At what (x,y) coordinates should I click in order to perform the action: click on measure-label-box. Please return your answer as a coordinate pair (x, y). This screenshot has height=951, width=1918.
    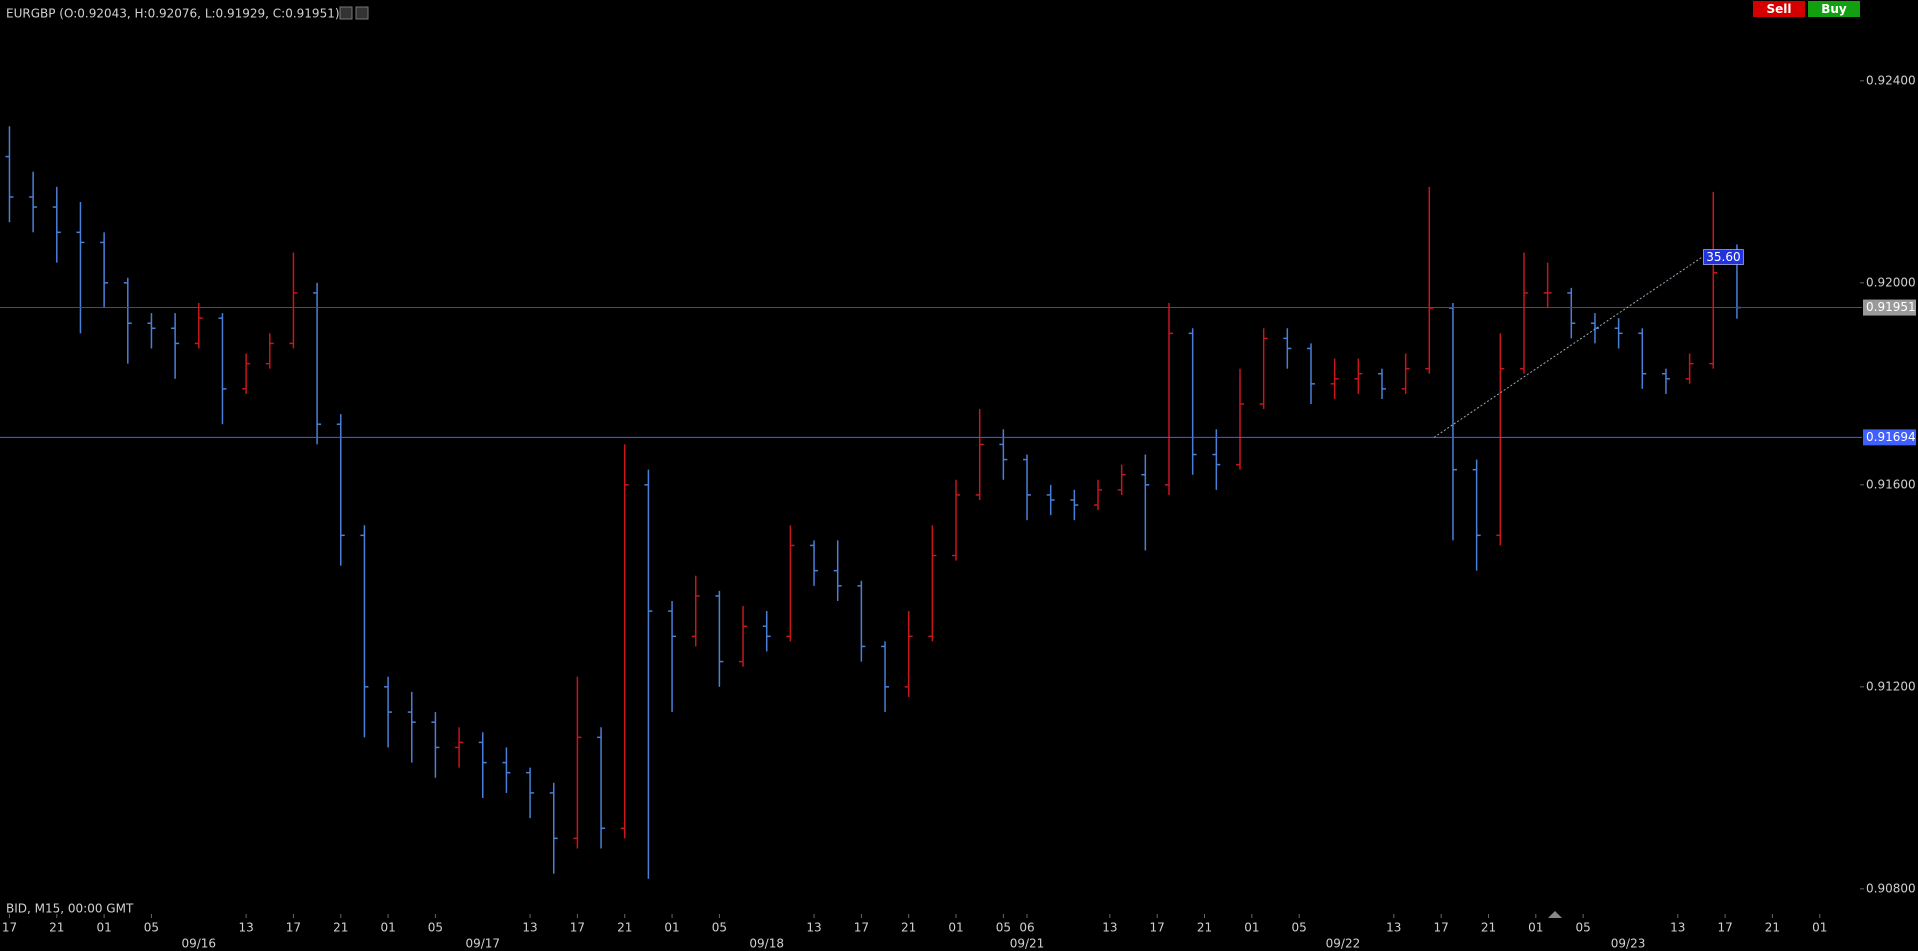
    Looking at the image, I should click on (1723, 257).